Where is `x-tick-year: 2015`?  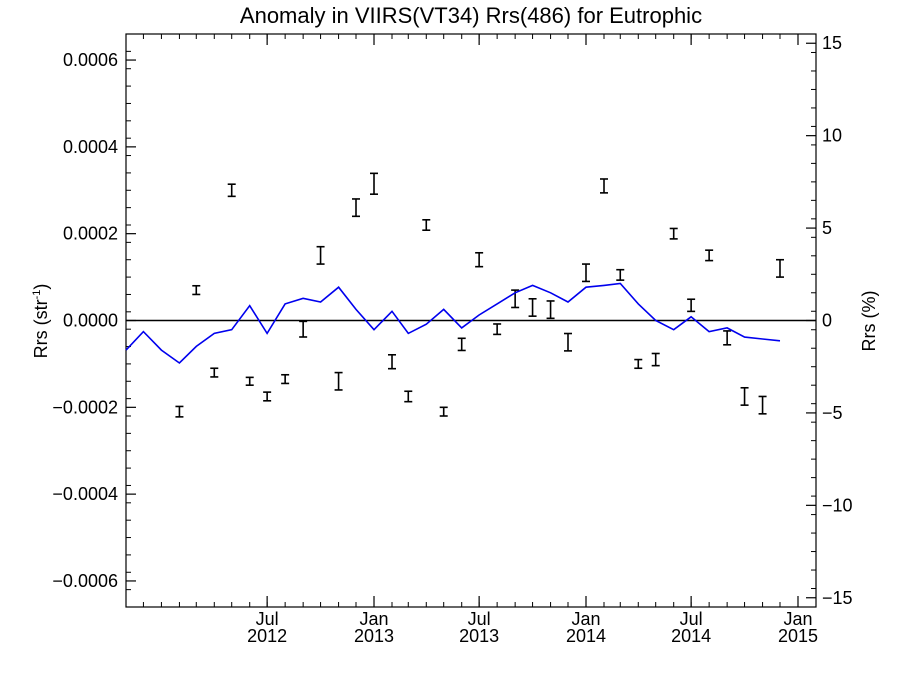 x-tick-year: 2015 is located at coordinates (798, 636).